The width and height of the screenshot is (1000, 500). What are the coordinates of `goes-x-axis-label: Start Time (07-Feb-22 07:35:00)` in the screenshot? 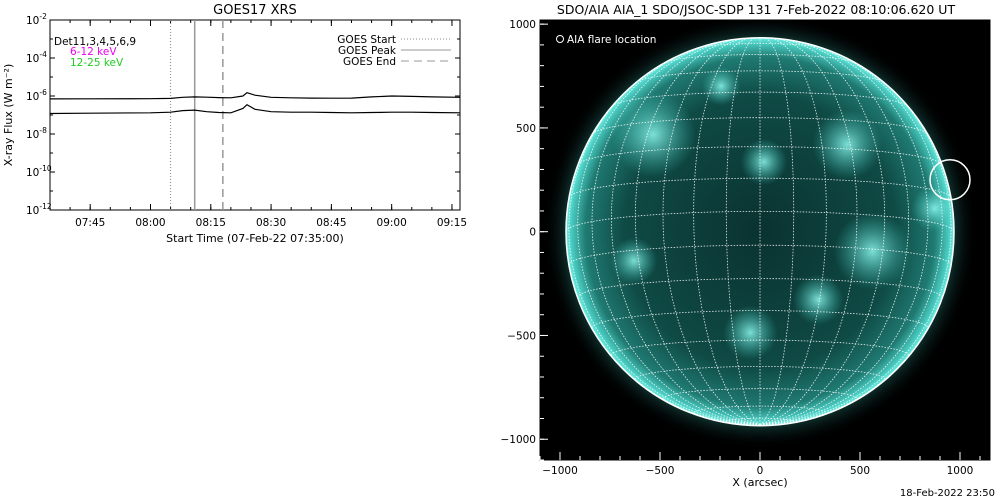 It's located at (255, 238).